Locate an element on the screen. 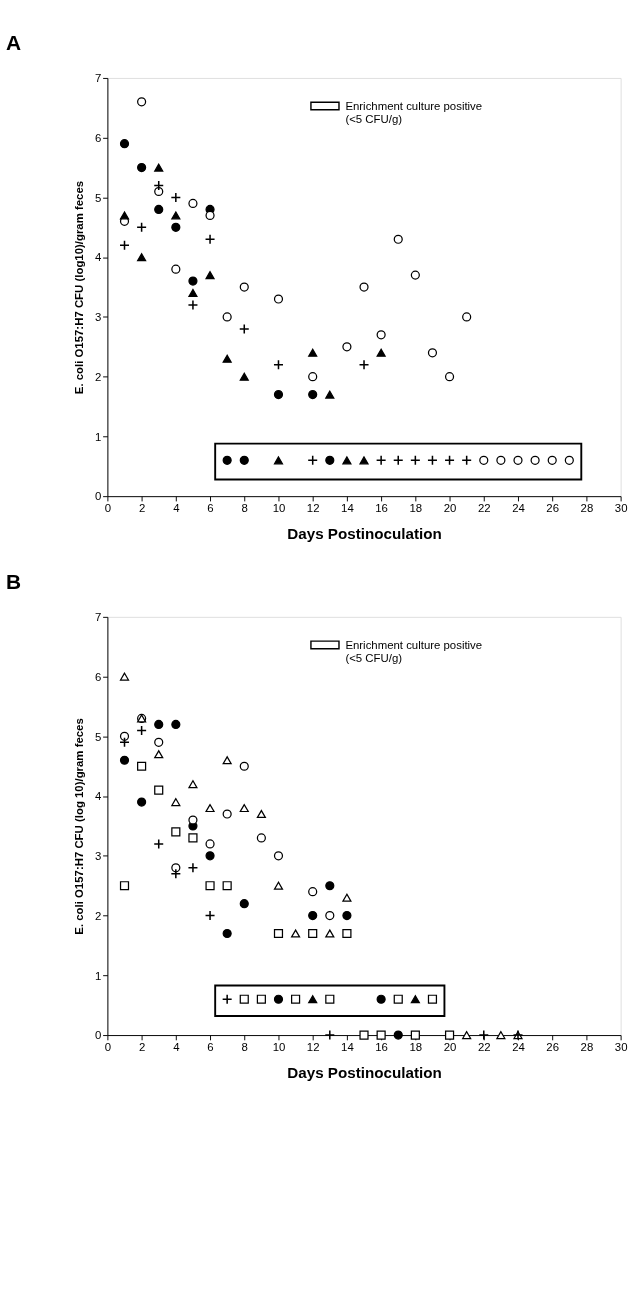 This screenshot has width=633, height=1293. chart-title: A is located at coordinates (14, 43).